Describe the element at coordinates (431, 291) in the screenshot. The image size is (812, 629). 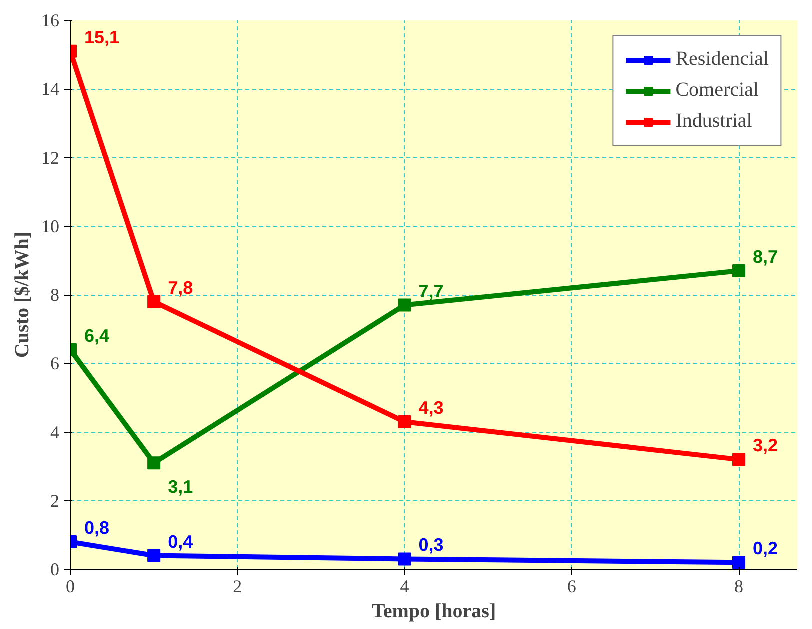
I see `data-label: 7,7` at that location.